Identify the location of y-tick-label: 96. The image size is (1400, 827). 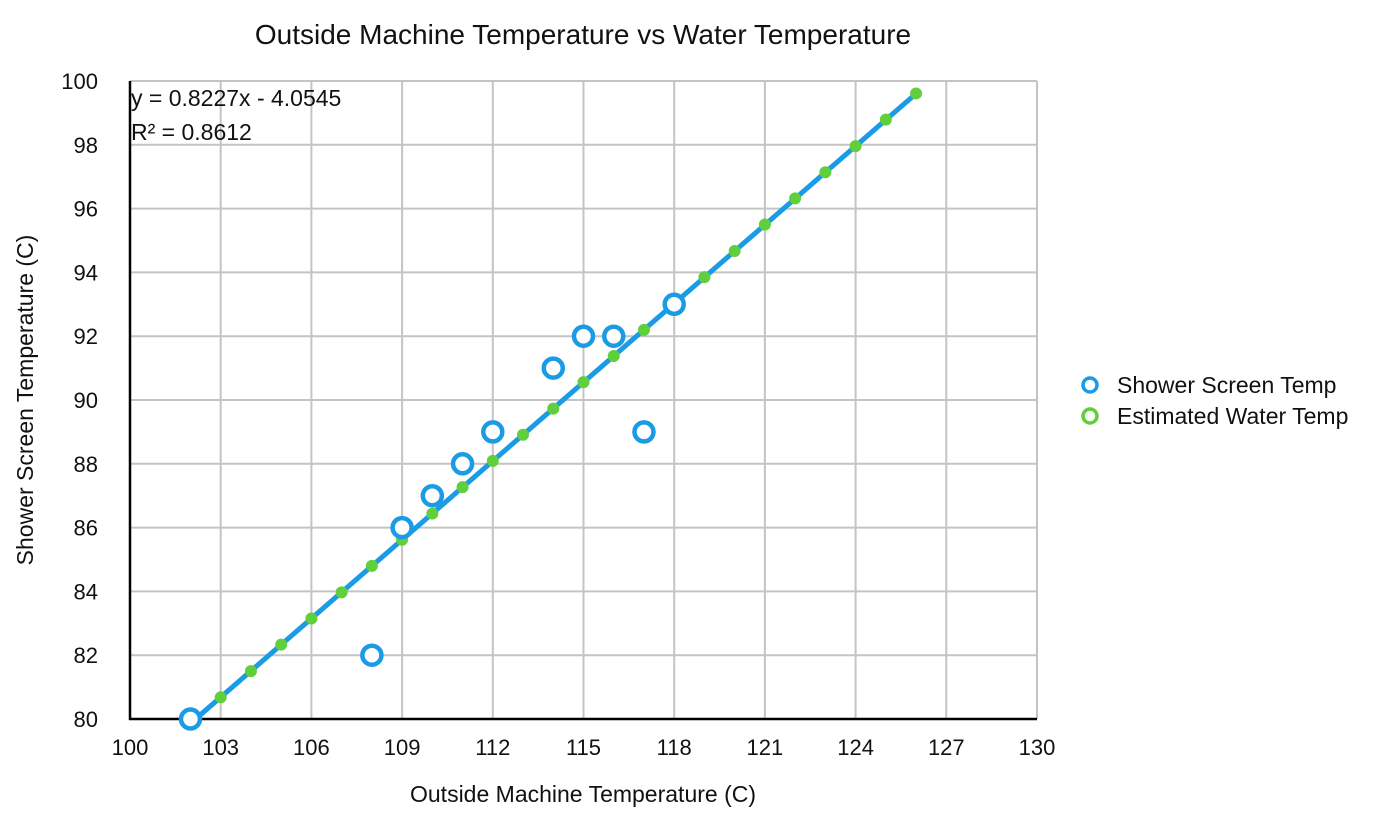
(86, 209).